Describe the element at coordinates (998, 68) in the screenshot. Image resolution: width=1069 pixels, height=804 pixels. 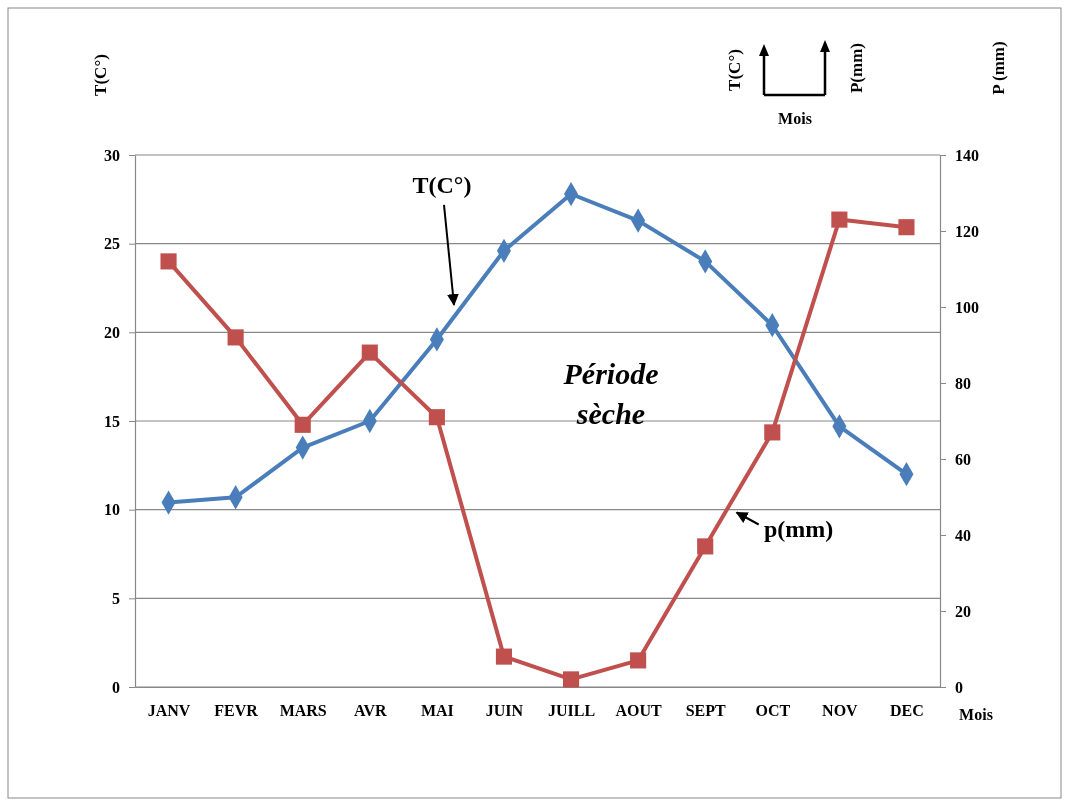
I see `y2-axis-title: P (mm)` at that location.